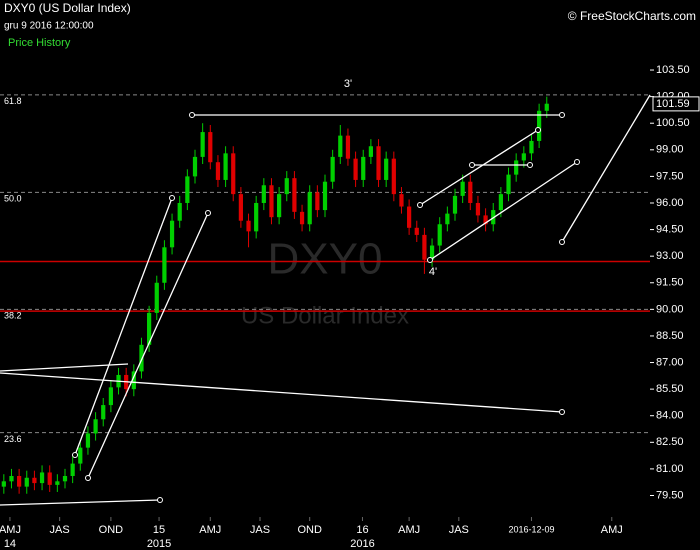  I want to click on y-tick-label: 81.00, so click(670, 469).